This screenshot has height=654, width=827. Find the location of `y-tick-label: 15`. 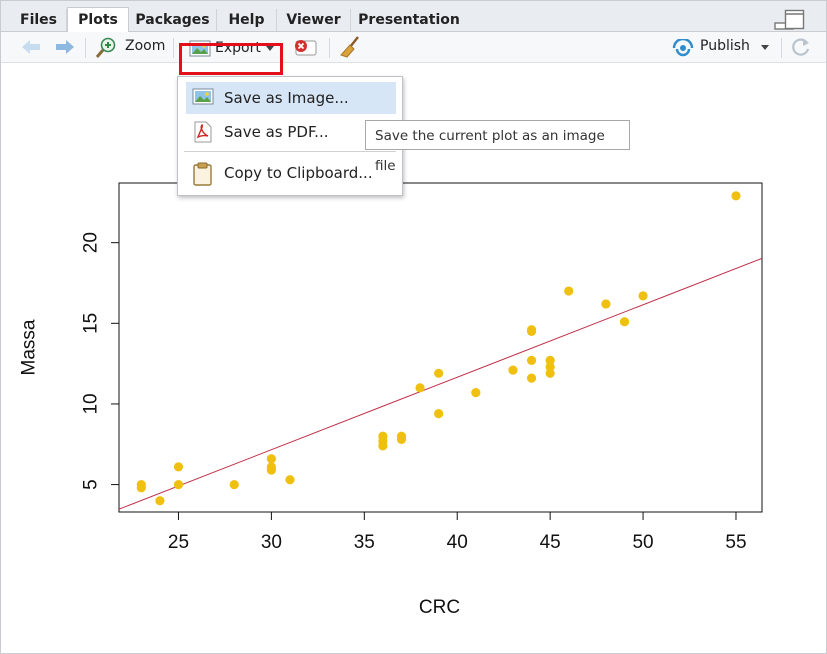

y-tick-label: 15 is located at coordinates (91, 323).